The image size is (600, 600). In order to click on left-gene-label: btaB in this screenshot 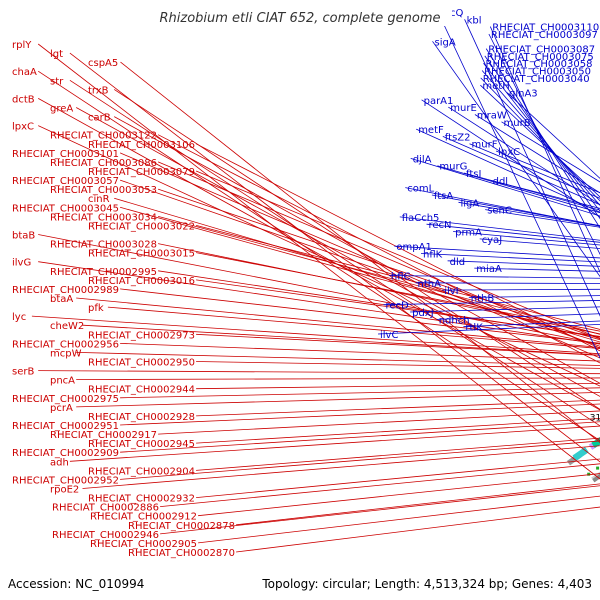, I will do `click(23, 236)`.